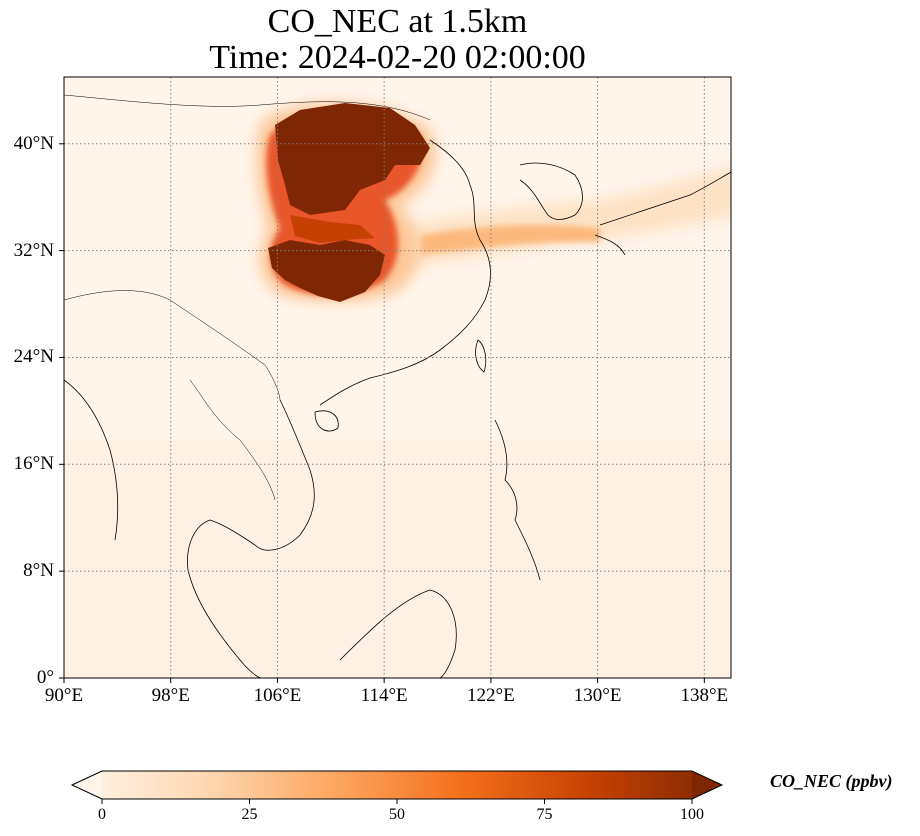 The height and width of the screenshot is (836, 920). I want to click on colorbar-tick-label: 50, so click(397, 814).